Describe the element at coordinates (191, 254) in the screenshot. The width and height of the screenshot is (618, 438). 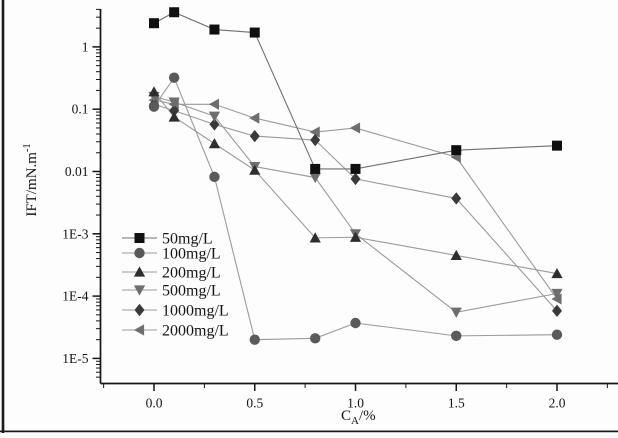
I see `legend-label: 100mg/L` at that location.